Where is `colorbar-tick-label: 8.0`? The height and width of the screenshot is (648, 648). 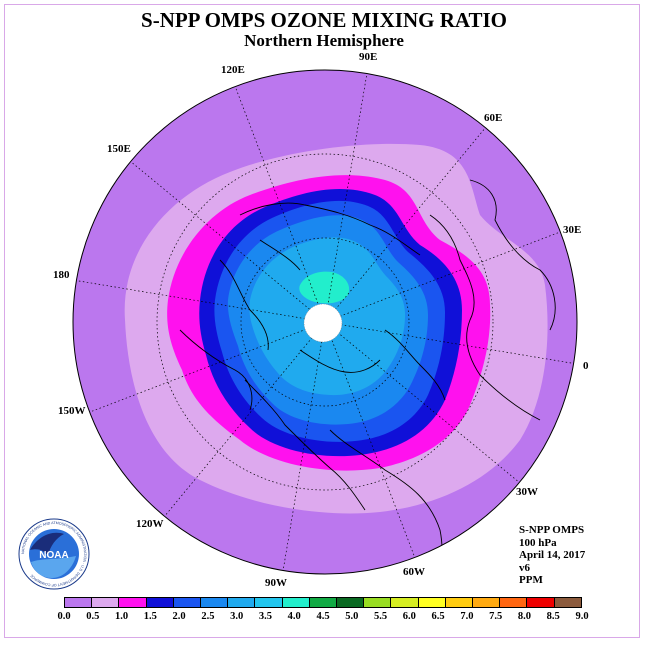
colorbar-tick-label: 8.0 is located at coordinates (524, 616).